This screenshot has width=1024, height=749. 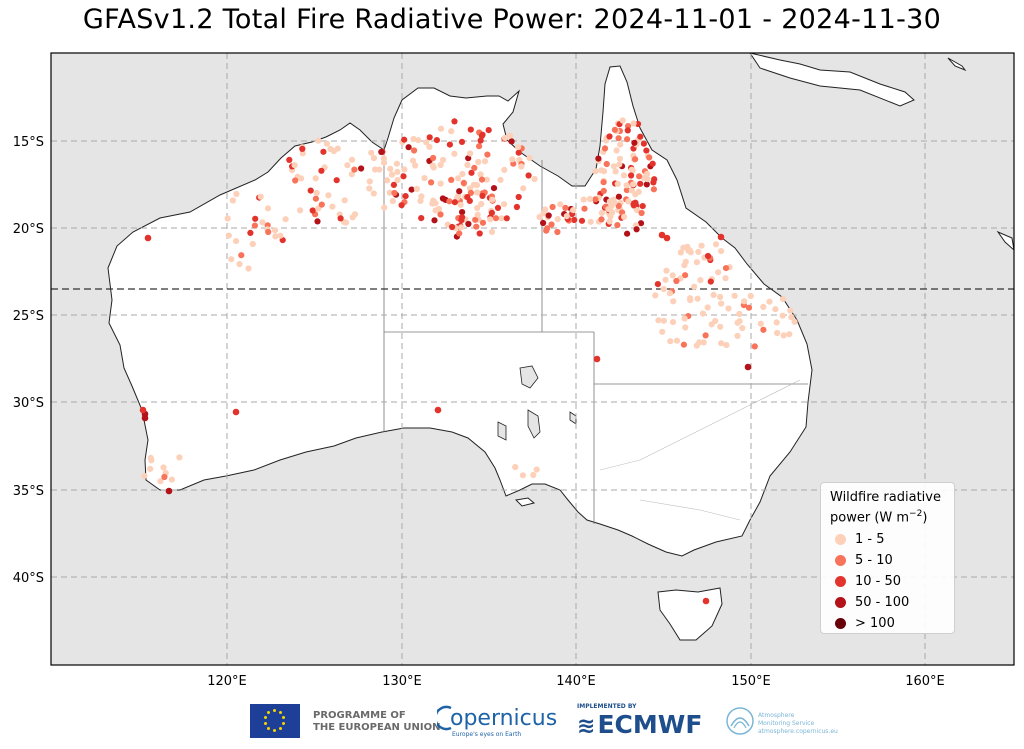 I want to click on legend-item: 1 - 5, so click(x=860, y=539).